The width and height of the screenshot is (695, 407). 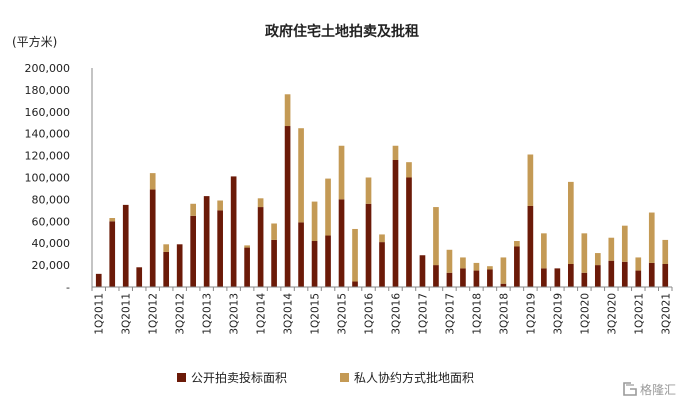 What do you see at coordinates (239, 377) in the screenshot?
I see `legend-label-public-auction: 公开拍卖投标面积` at bounding box center [239, 377].